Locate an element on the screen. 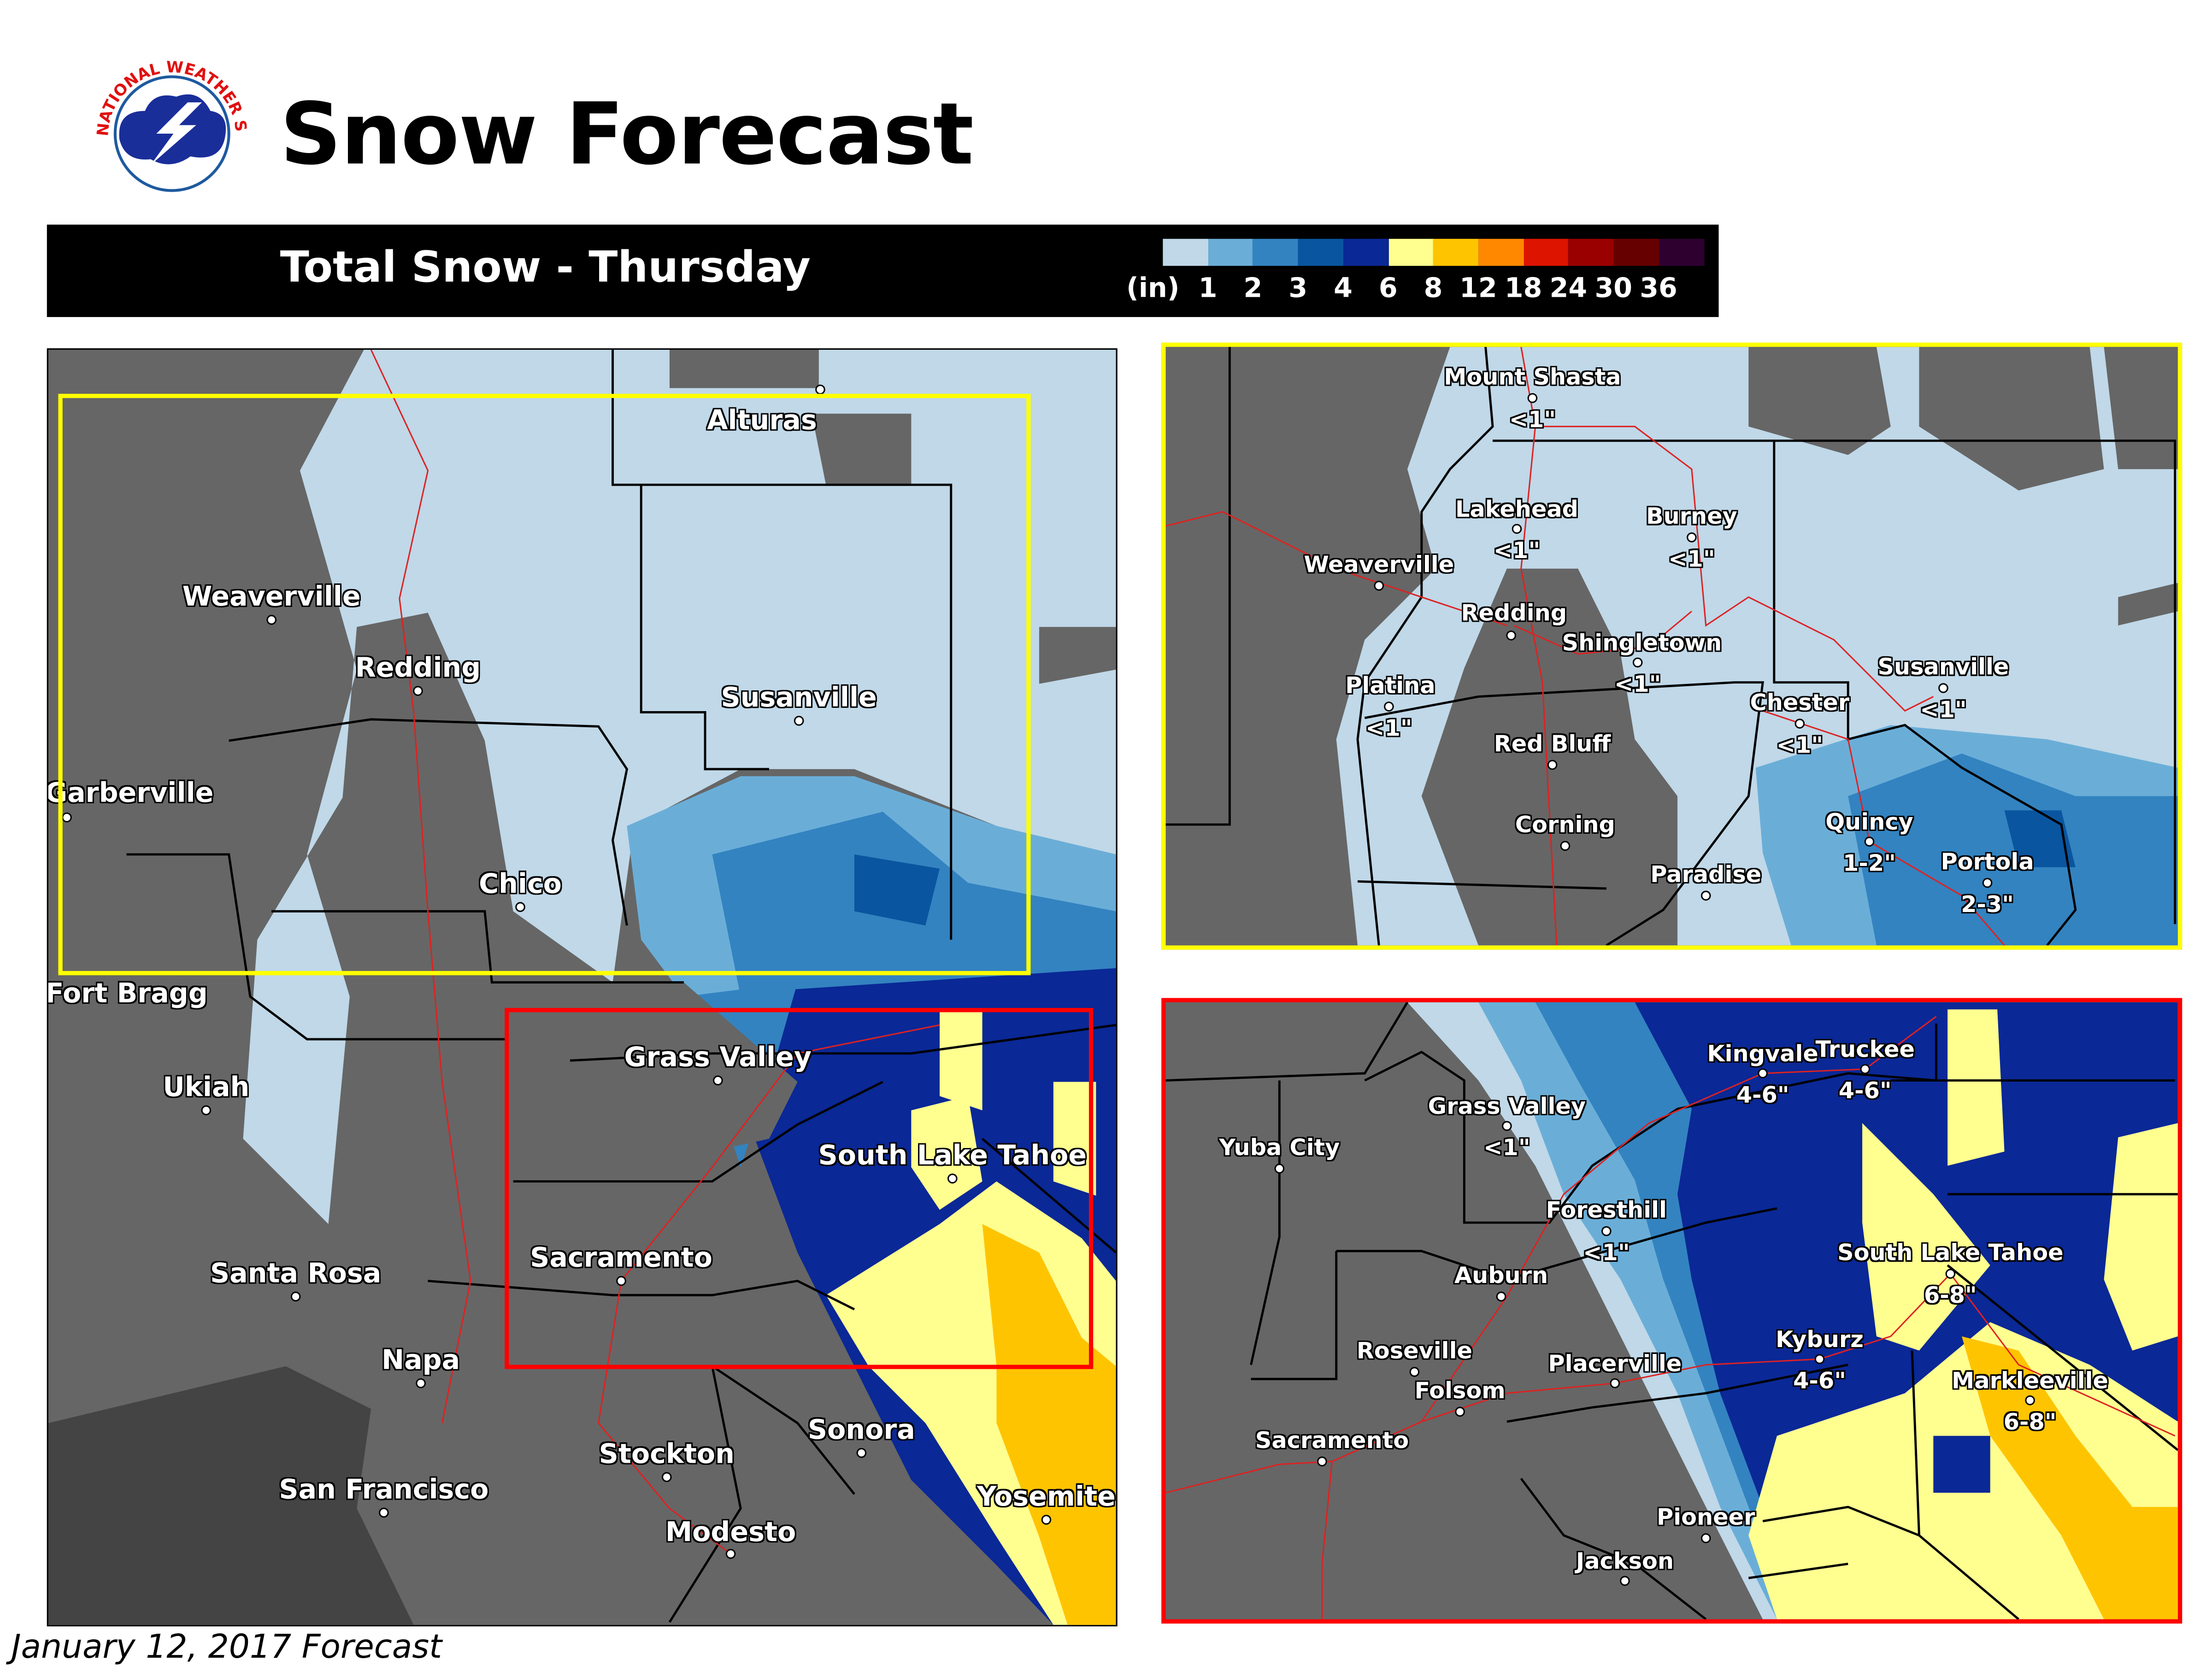 This screenshot has width=2212, height=1666. city-label: Red Bluff is located at coordinates (1552, 743).